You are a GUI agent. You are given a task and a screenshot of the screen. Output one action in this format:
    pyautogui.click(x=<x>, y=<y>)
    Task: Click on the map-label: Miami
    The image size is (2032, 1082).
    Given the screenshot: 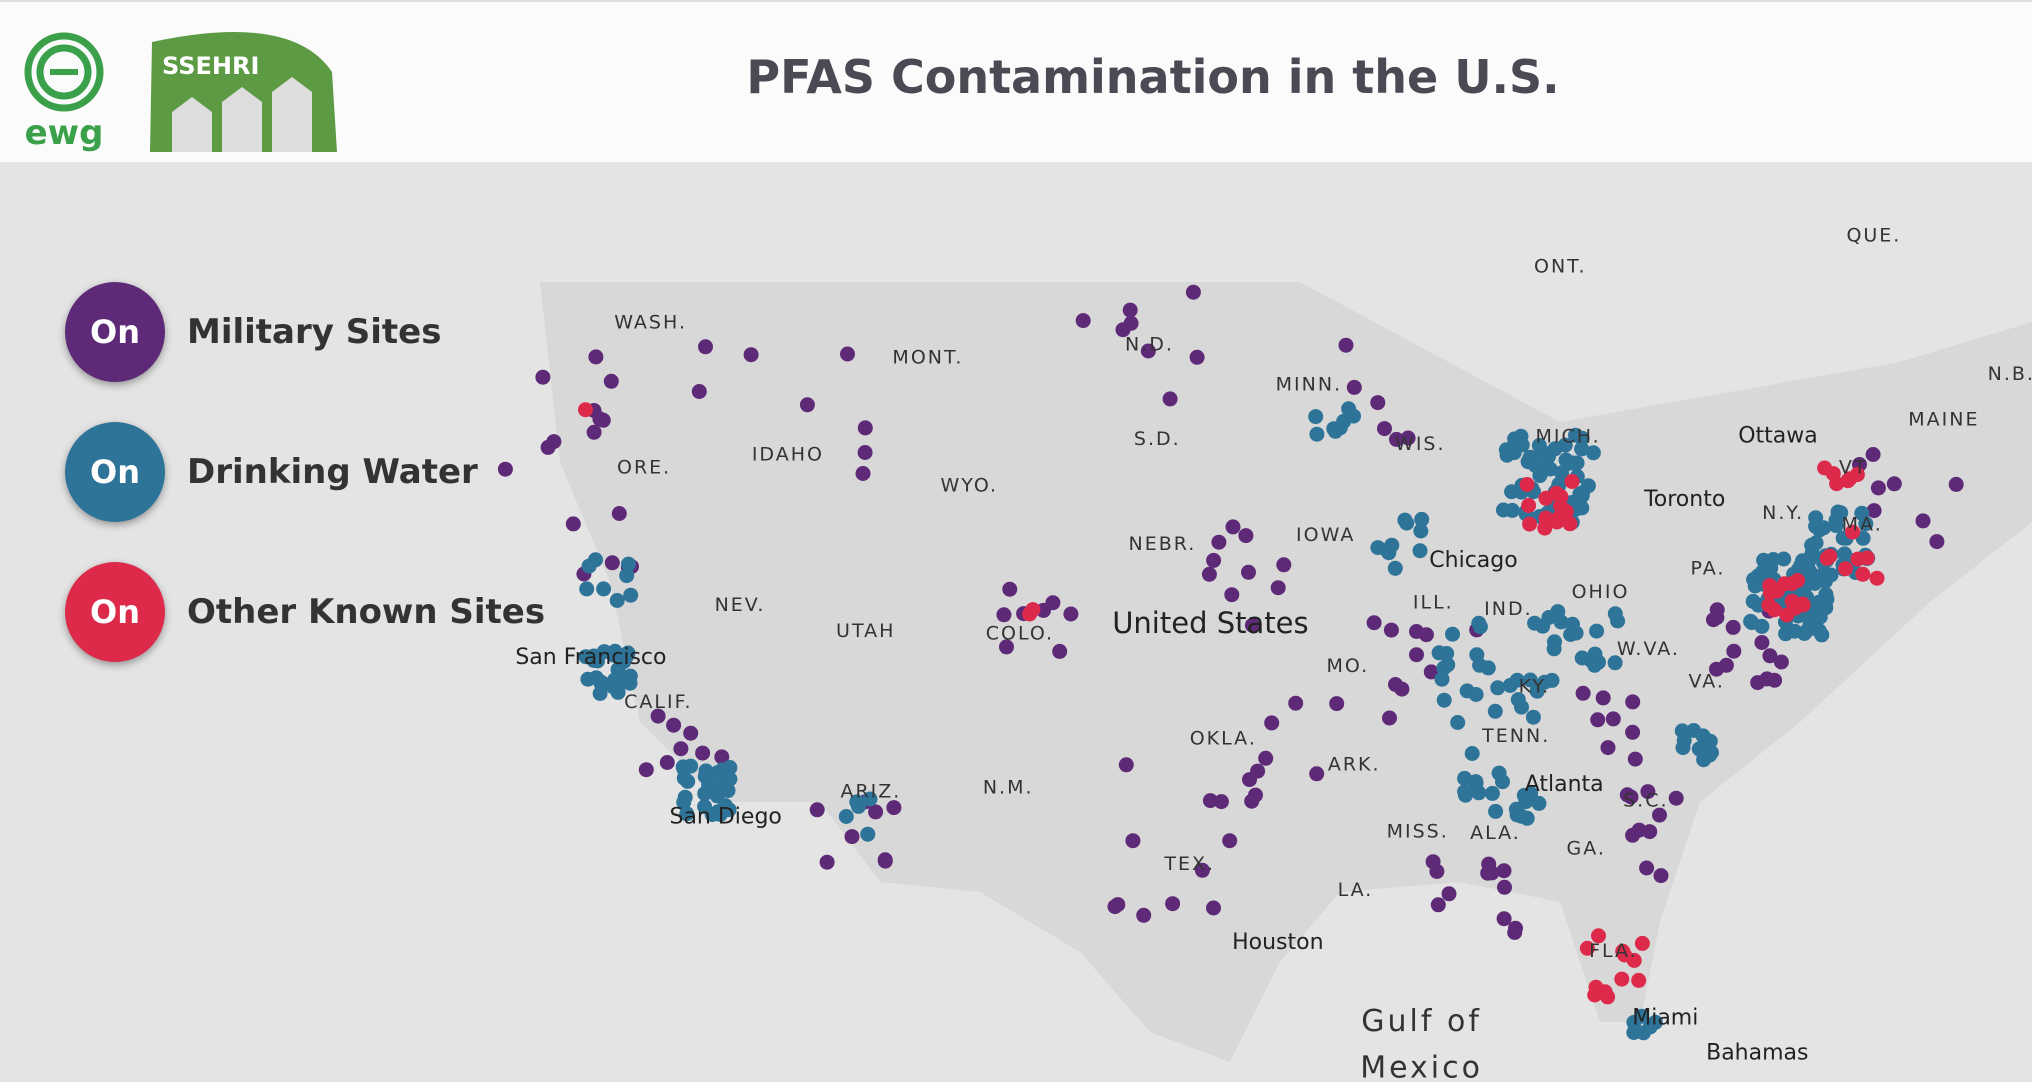 What is the action you would take?
    pyautogui.click(x=1665, y=1017)
    